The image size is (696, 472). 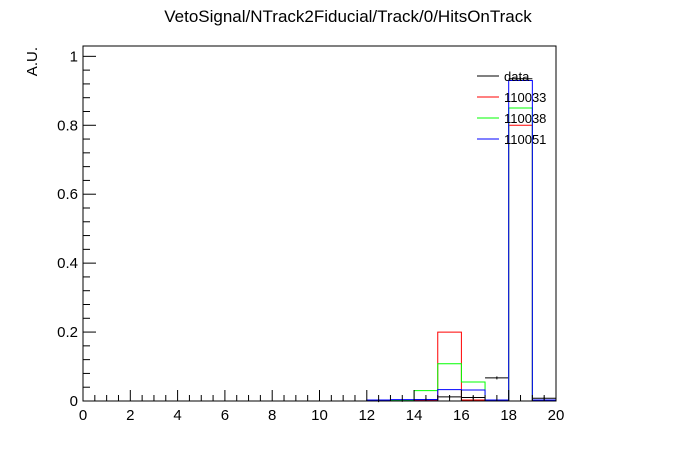 What do you see at coordinates (517, 76) in the screenshot?
I see `legend-label: data` at bounding box center [517, 76].